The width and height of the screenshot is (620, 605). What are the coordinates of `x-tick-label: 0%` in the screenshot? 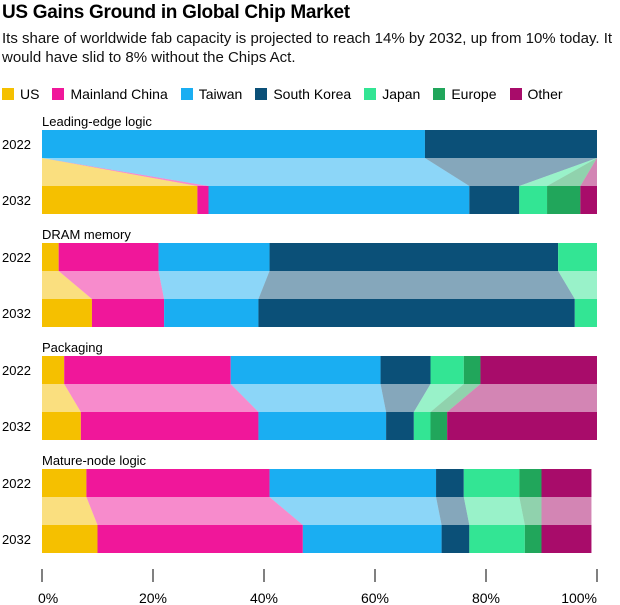 It's located at (48, 597).